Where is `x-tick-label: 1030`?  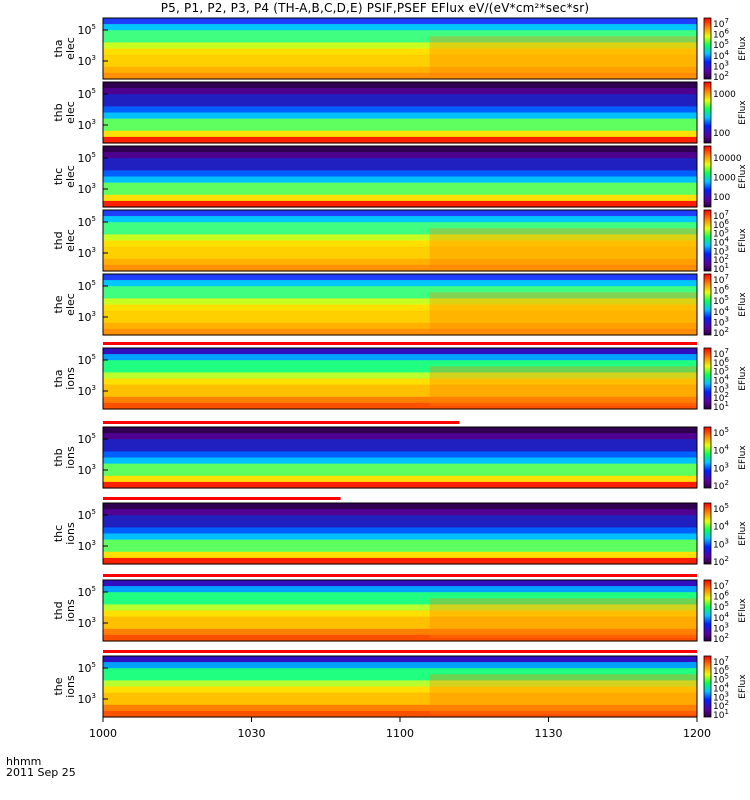
x-tick-label: 1030 is located at coordinates (252, 733).